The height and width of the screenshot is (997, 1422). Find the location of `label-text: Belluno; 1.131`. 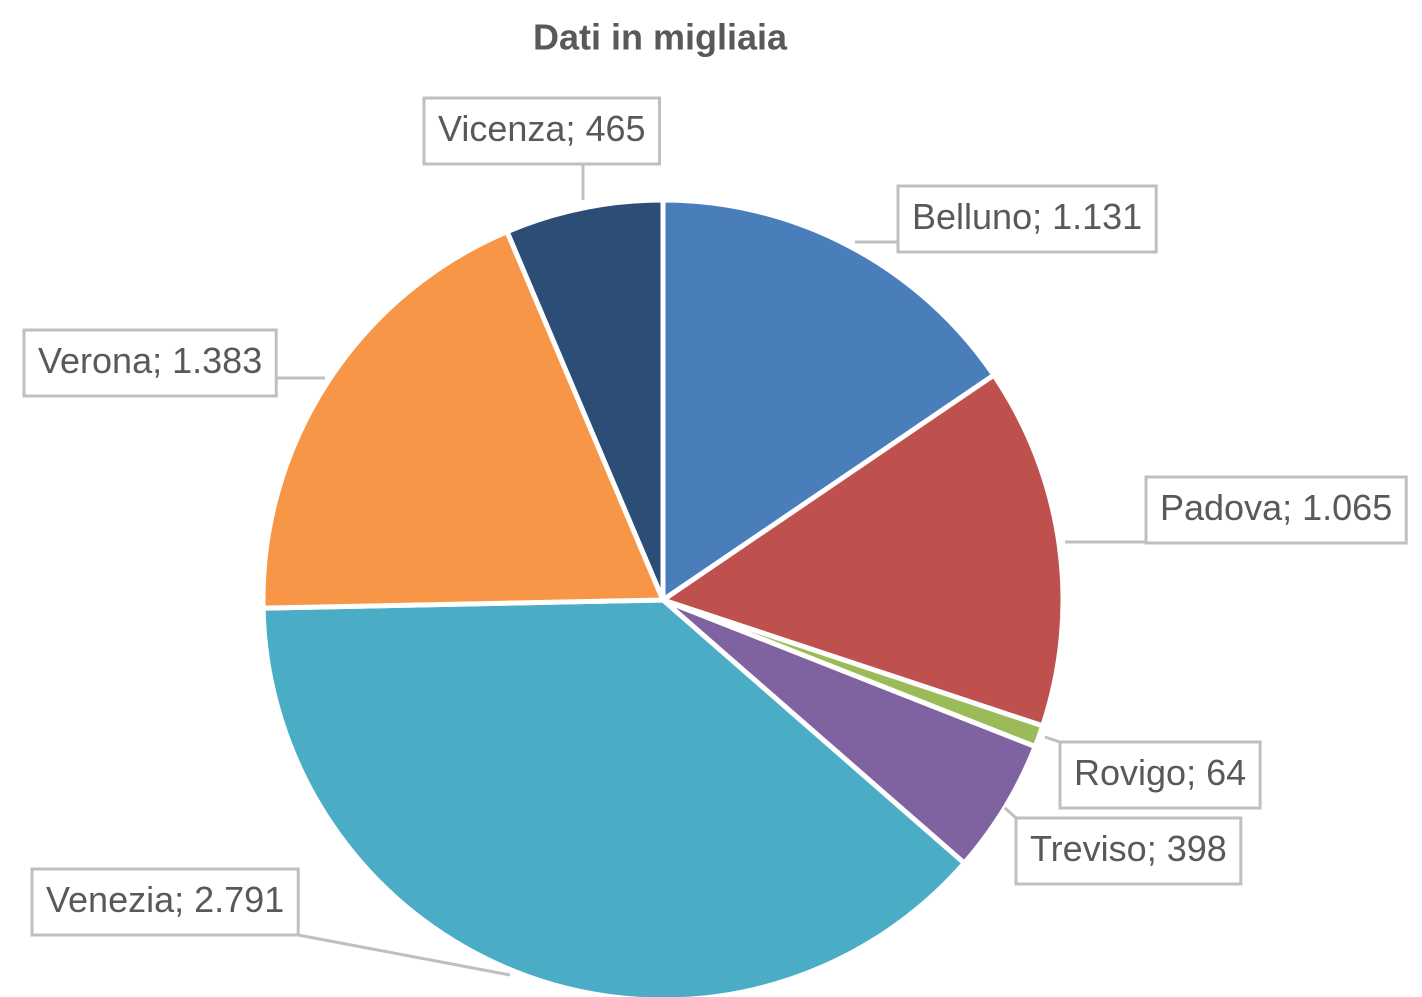

label-text: Belluno; 1.131 is located at coordinates (1027, 216).